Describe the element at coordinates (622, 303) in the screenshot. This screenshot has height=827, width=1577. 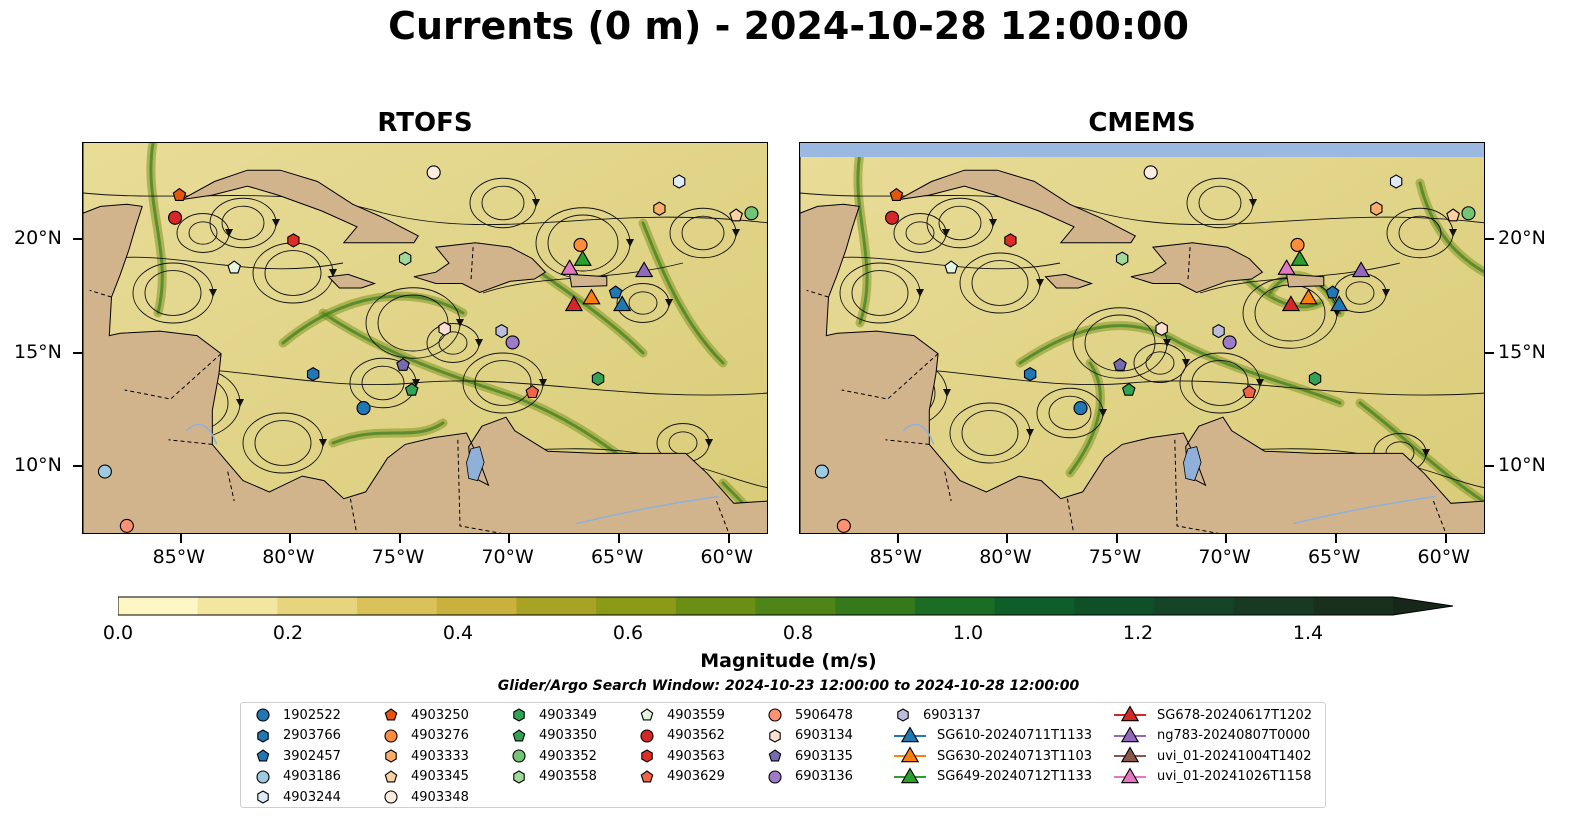
I see `glider-SG610-20240711T1133` at that location.